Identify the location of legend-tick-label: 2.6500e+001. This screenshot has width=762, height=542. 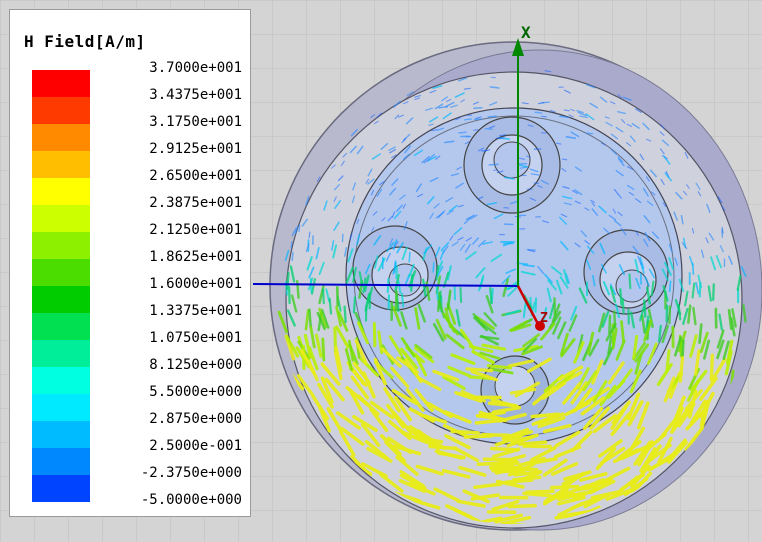
(195, 176).